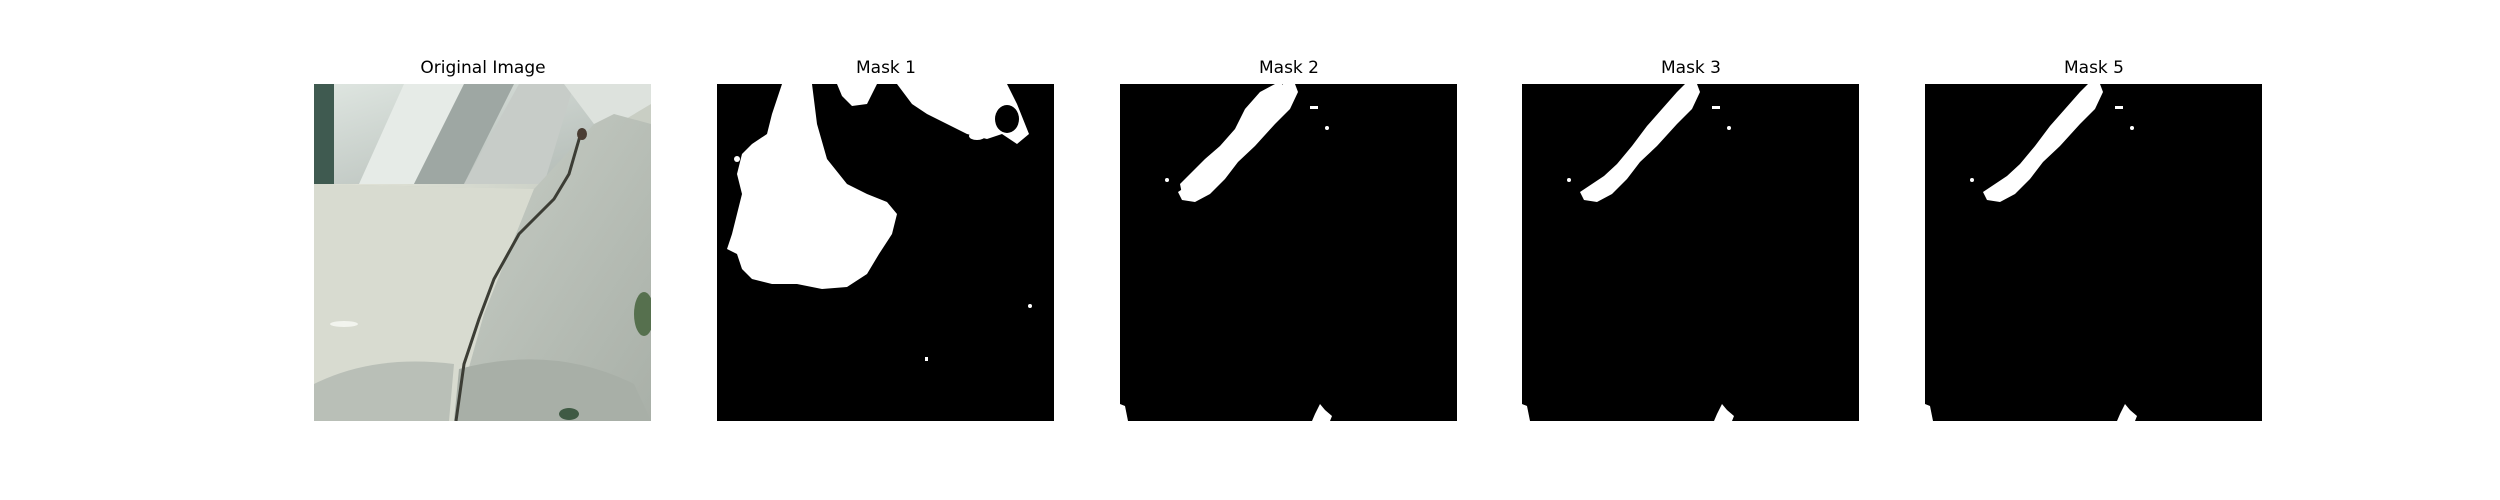  I want to click on mask-5-svg, so click(2093, 252).